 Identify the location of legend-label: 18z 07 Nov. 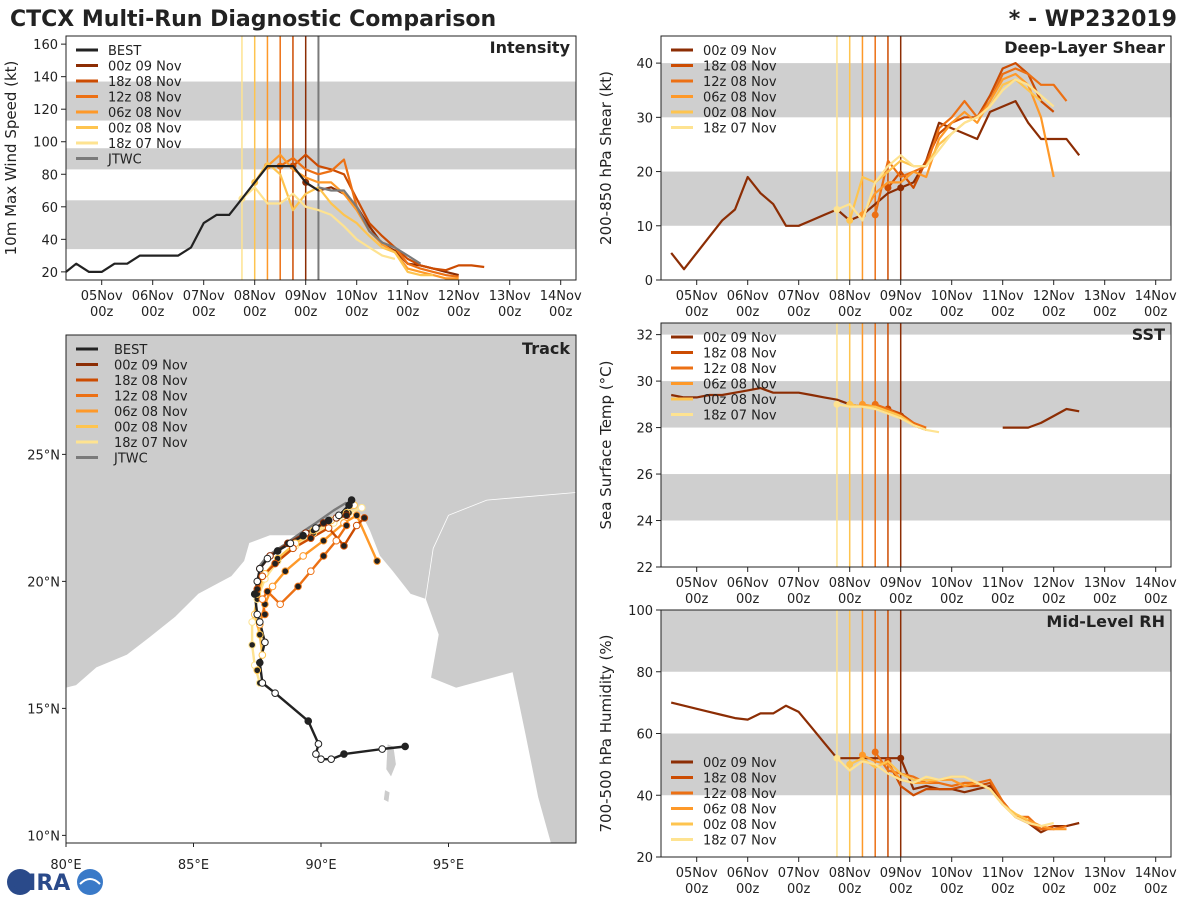
(145, 144).